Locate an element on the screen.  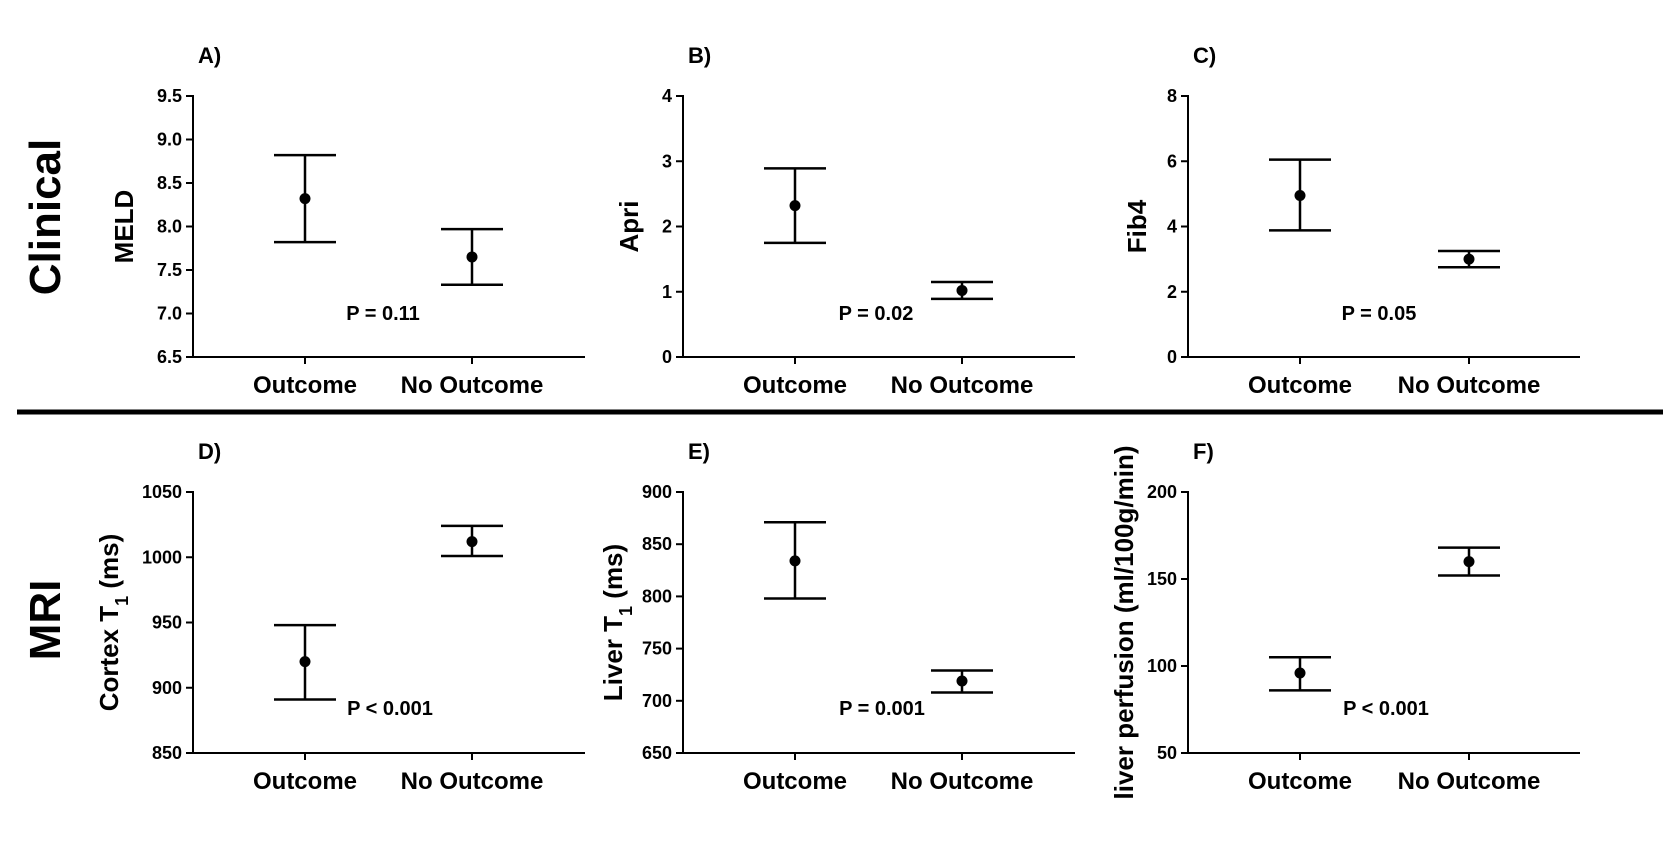
panel-label: D) is located at coordinates (209, 451).